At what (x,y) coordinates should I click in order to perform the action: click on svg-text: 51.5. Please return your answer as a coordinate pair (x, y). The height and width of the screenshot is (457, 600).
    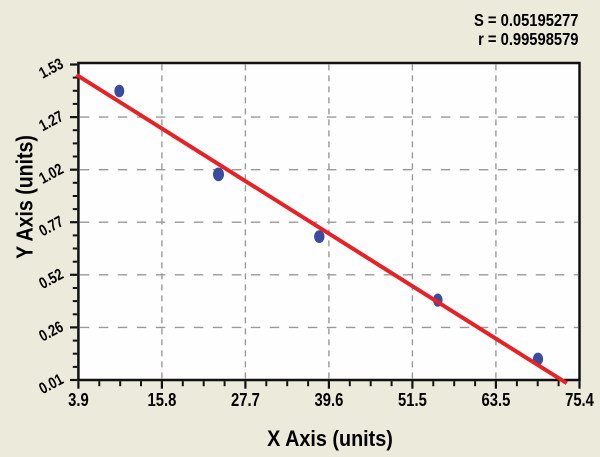
    Looking at the image, I should click on (412, 399).